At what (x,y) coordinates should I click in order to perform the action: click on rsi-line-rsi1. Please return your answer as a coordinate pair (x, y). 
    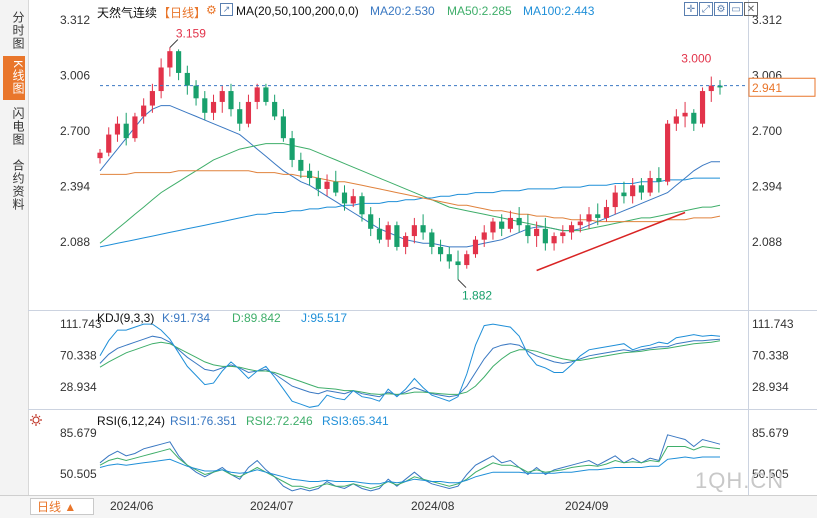
    Looking at the image, I should click on (410, 463).